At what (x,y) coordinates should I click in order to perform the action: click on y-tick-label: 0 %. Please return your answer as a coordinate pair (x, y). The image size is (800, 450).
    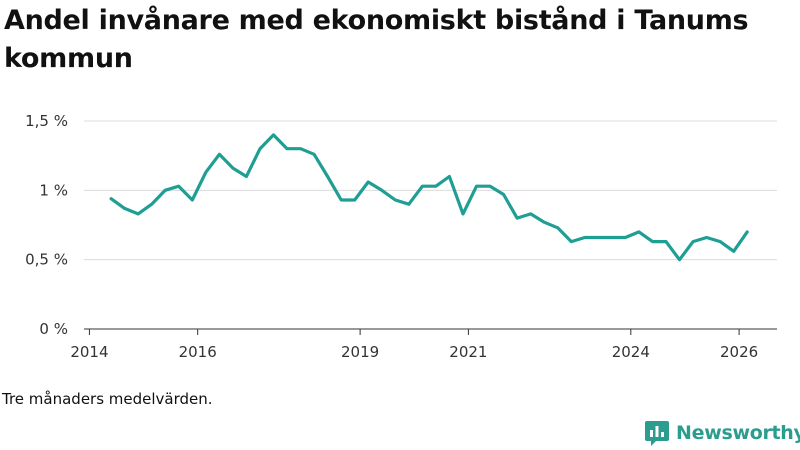
    Looking at the image, I should click on (53, 329).